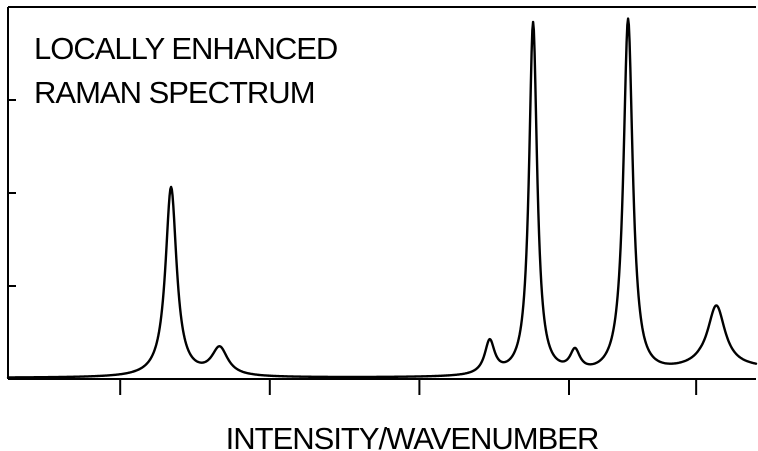 The height and width of the screenshot is (451, 758). Describe the element at coordinates (412, 436) in the screenshot. I see `x-axis-label: INTENSITY/WAVENUMBER` at that location.